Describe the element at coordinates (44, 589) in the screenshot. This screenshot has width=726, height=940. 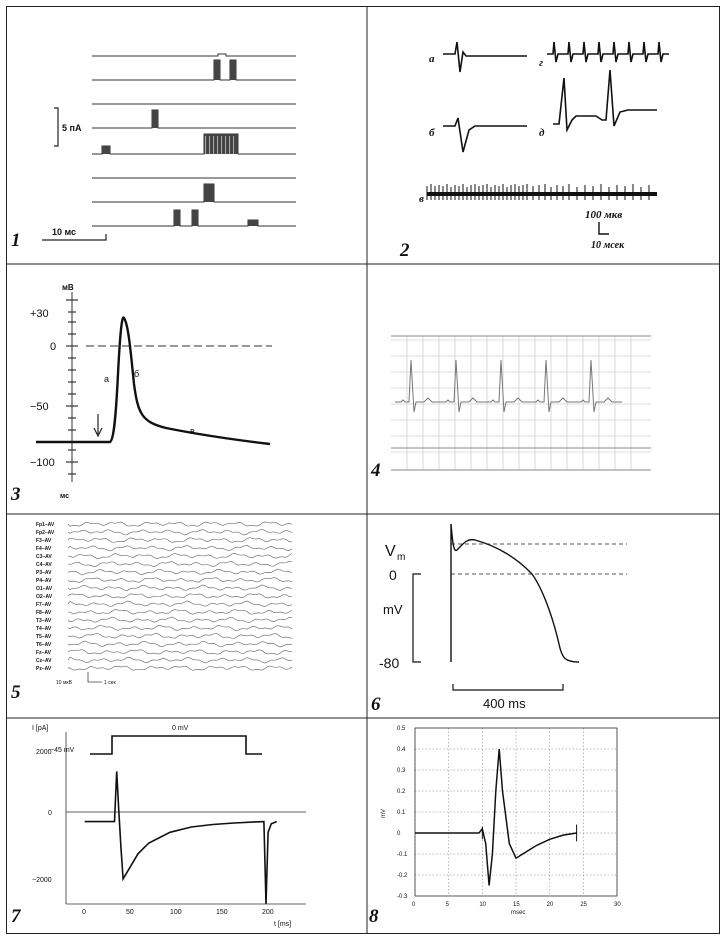
I see `channel-label: O1–AV` at that location.